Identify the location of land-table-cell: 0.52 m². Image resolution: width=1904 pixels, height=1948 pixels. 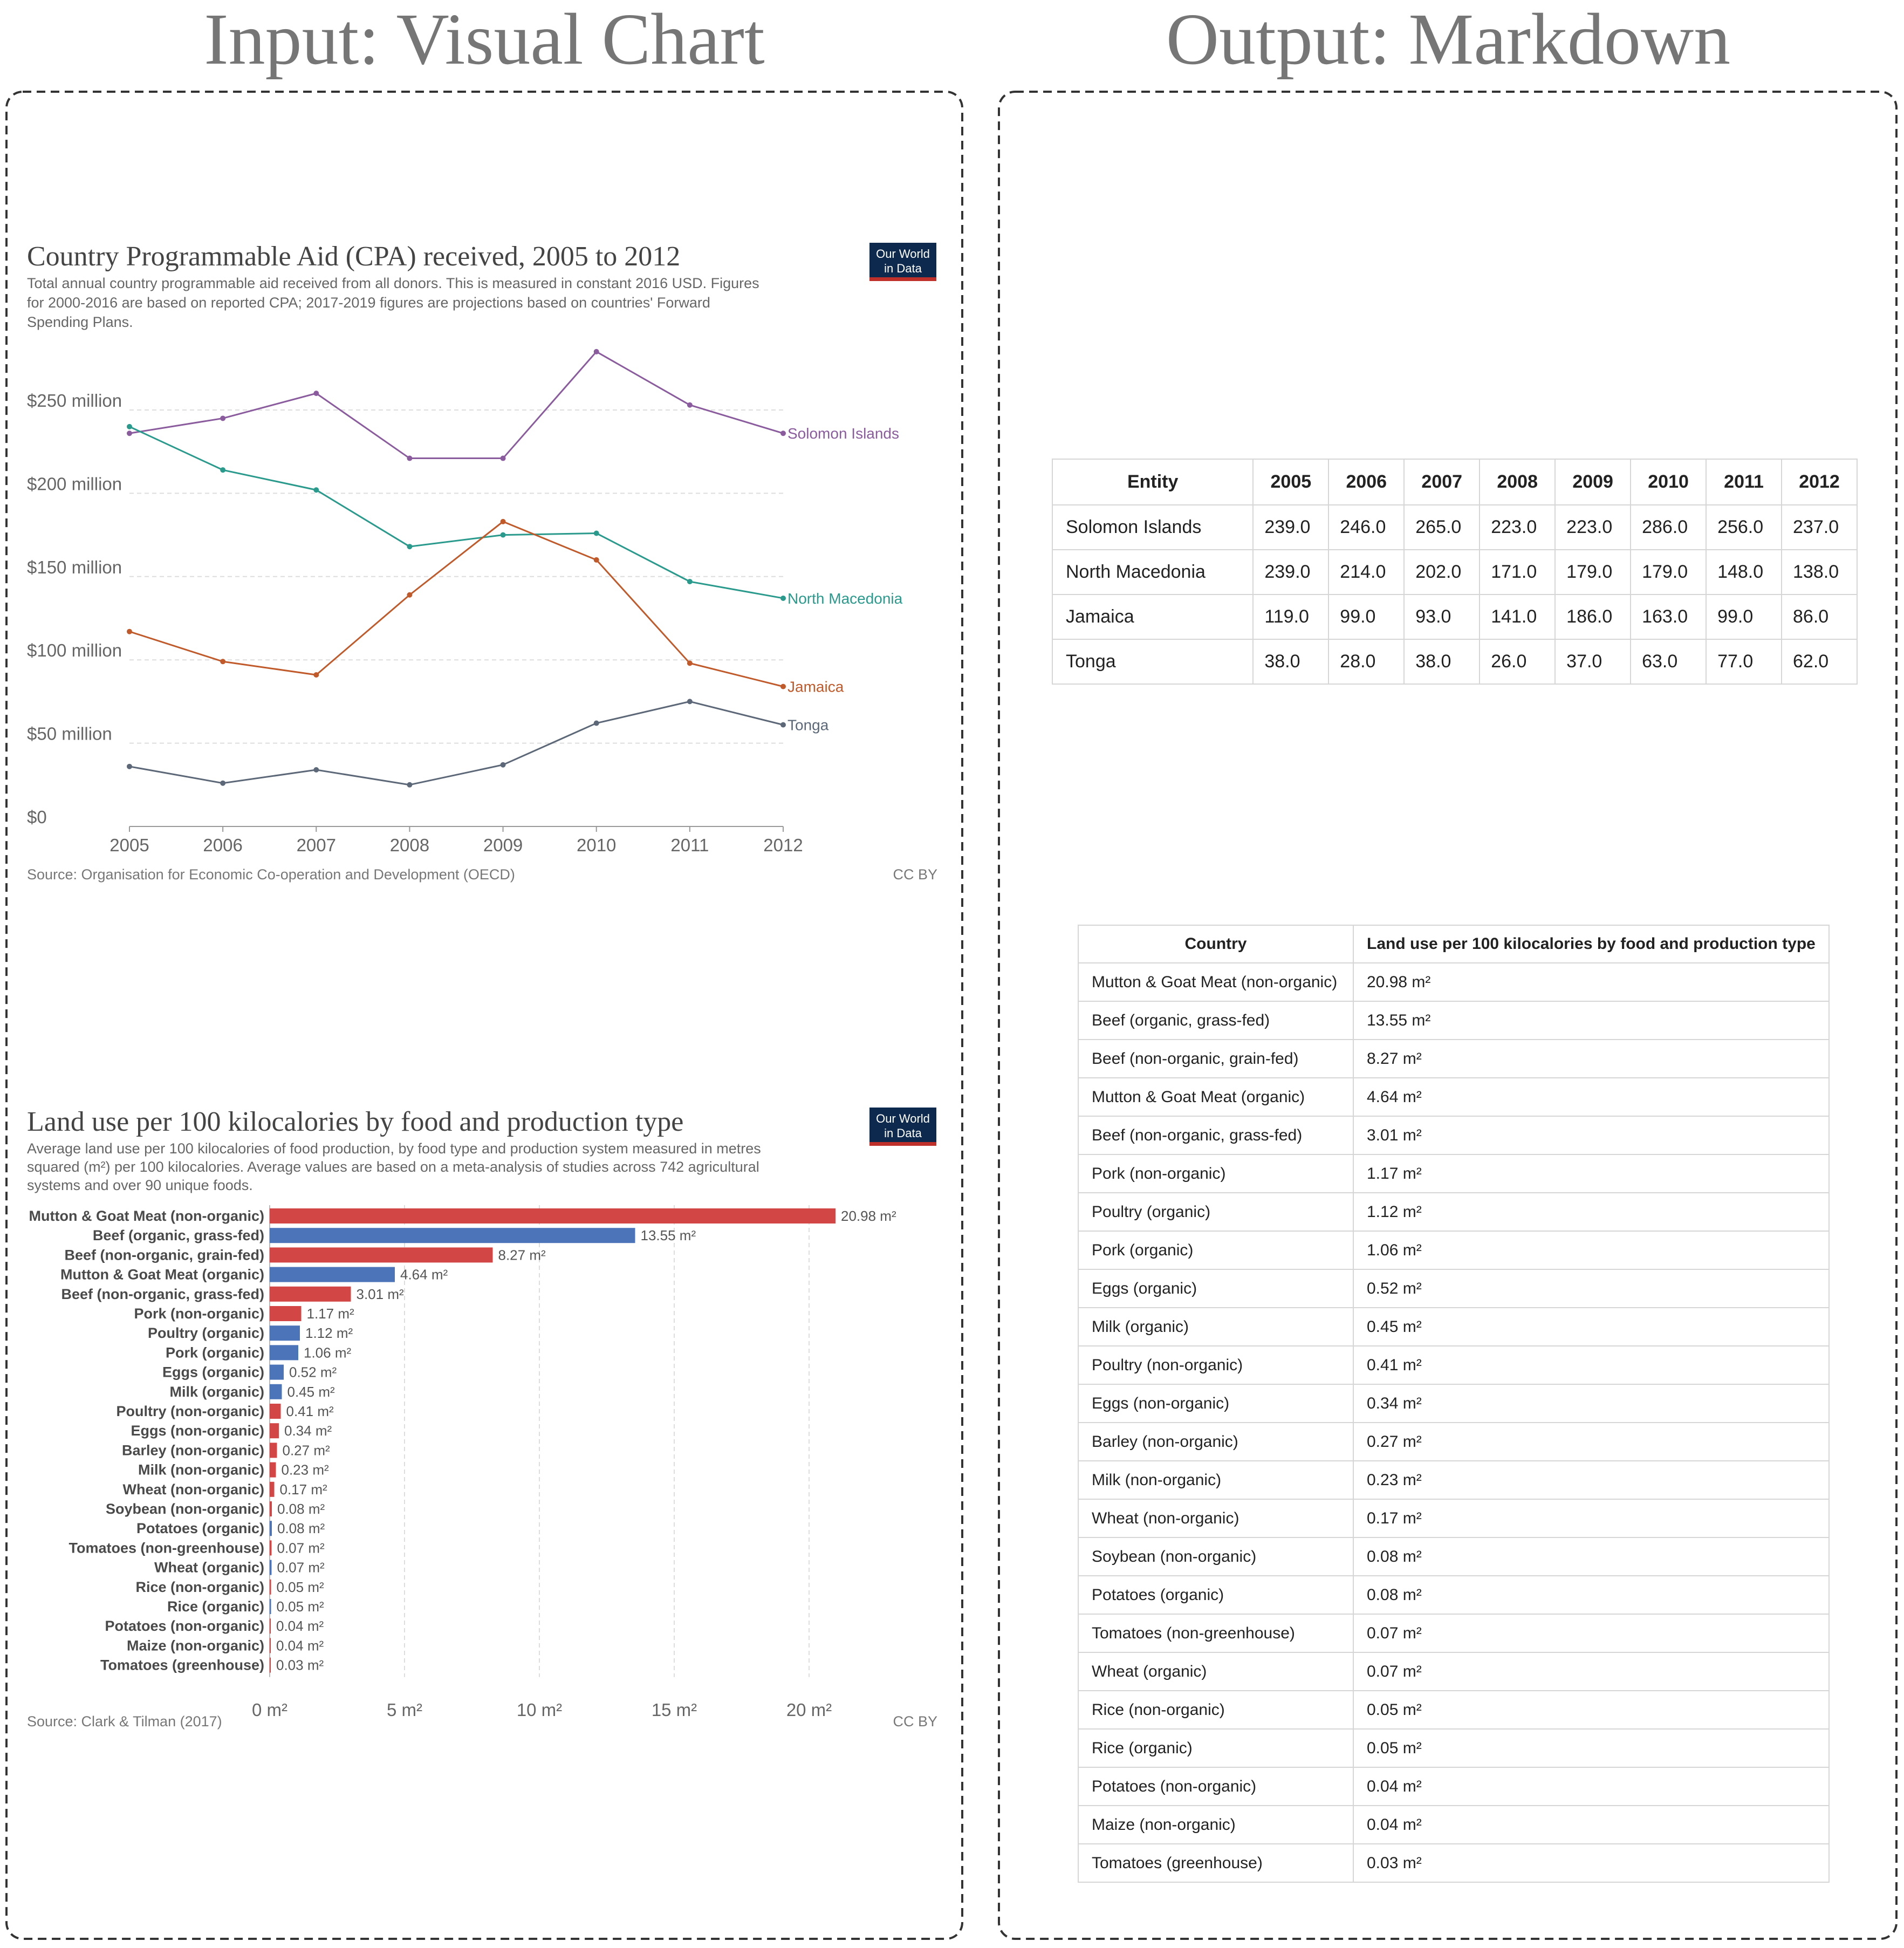
(1591, 1288).